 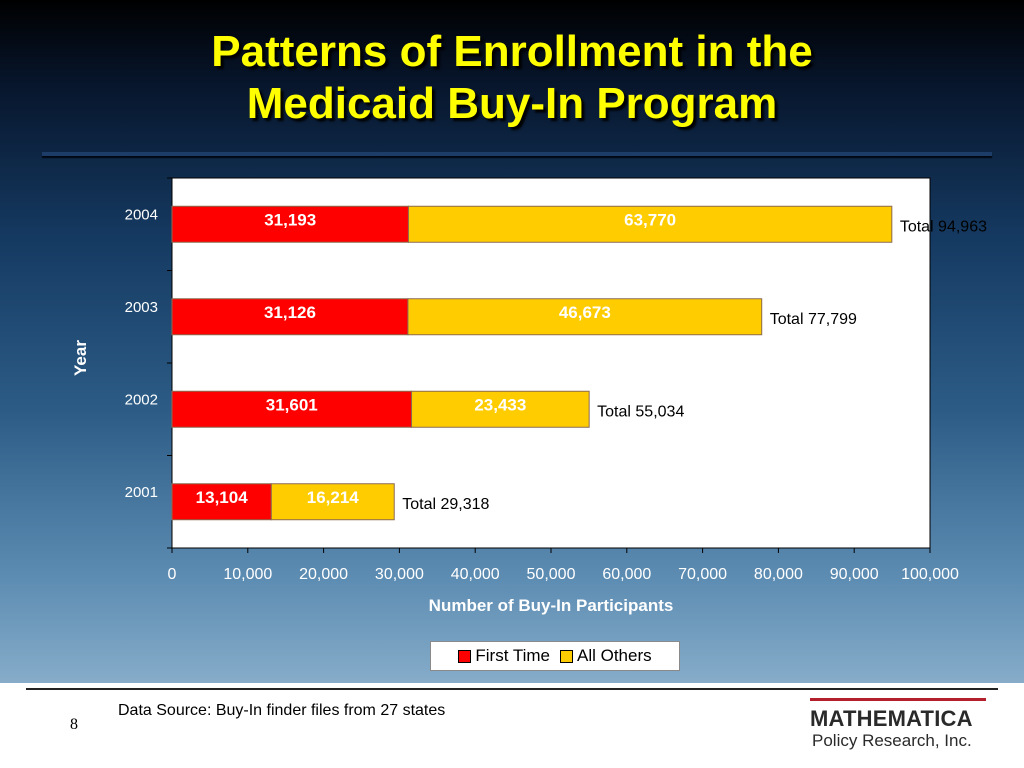 What do you see at coordinates (585, 312) in the screenshot?
I see `bar-value-label: 46,673` at bounding box center [585, 312].